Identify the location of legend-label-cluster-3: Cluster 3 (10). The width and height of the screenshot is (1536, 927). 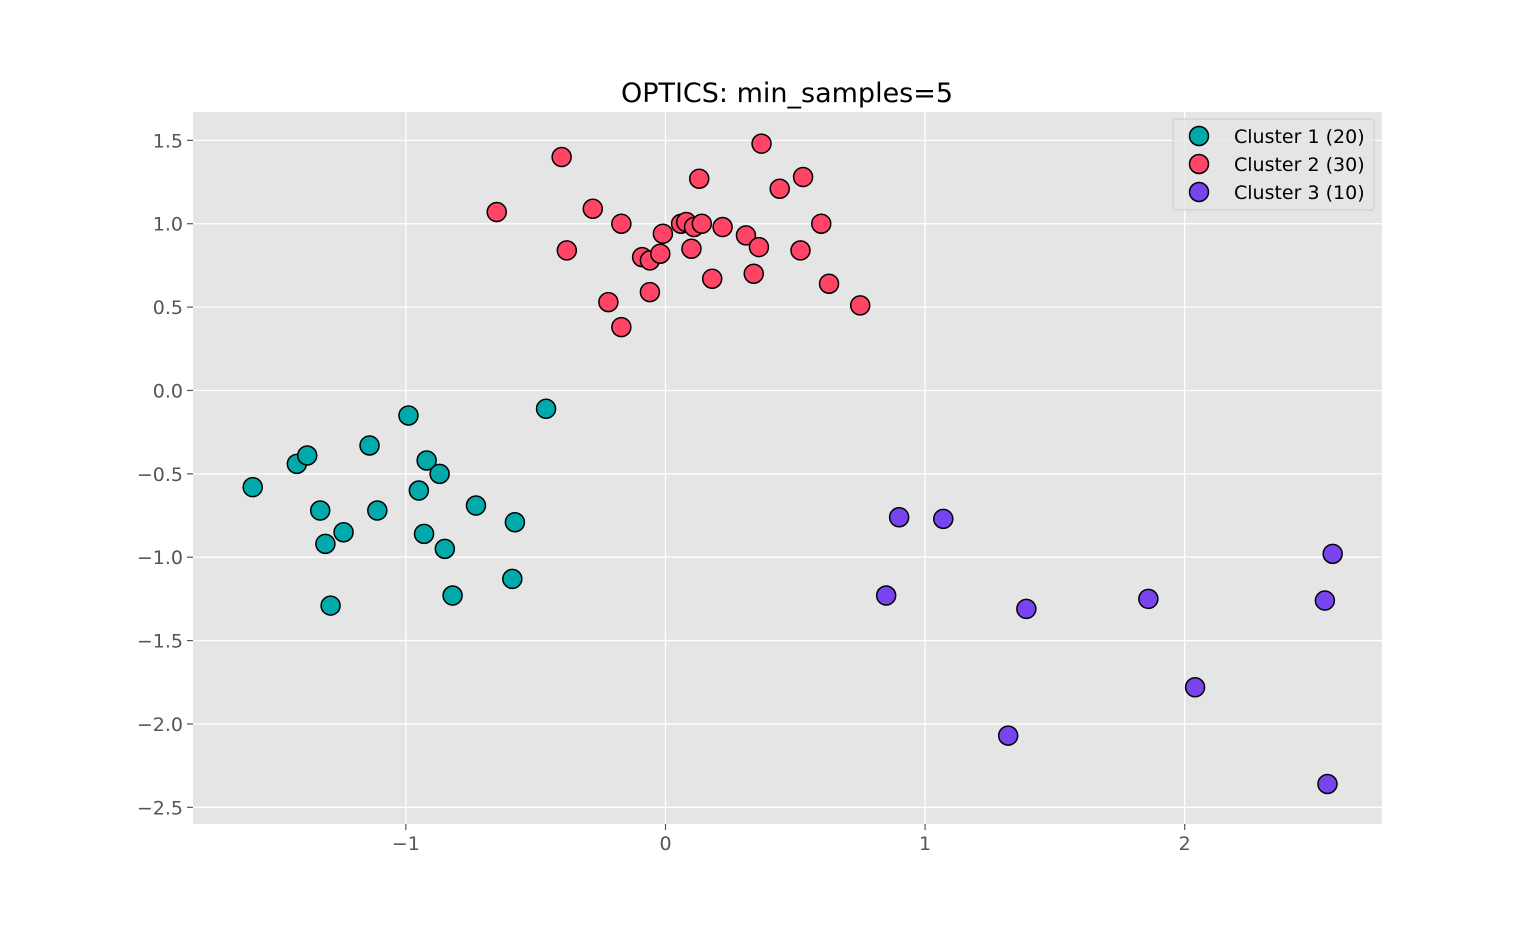
(1299, 193).